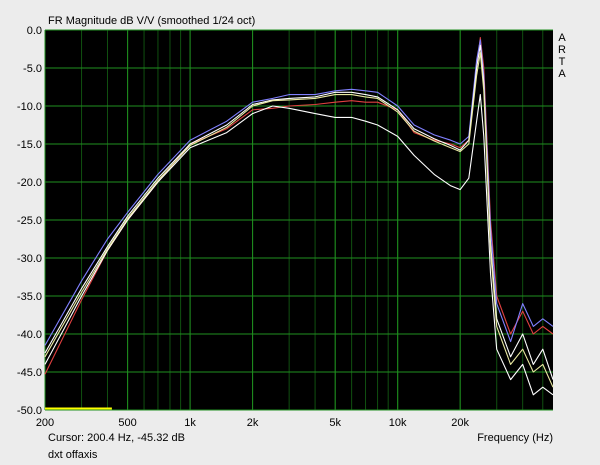 This screenshot has width=600, height=465. I want to click on x-tick-label: 200, so click(45, 423).